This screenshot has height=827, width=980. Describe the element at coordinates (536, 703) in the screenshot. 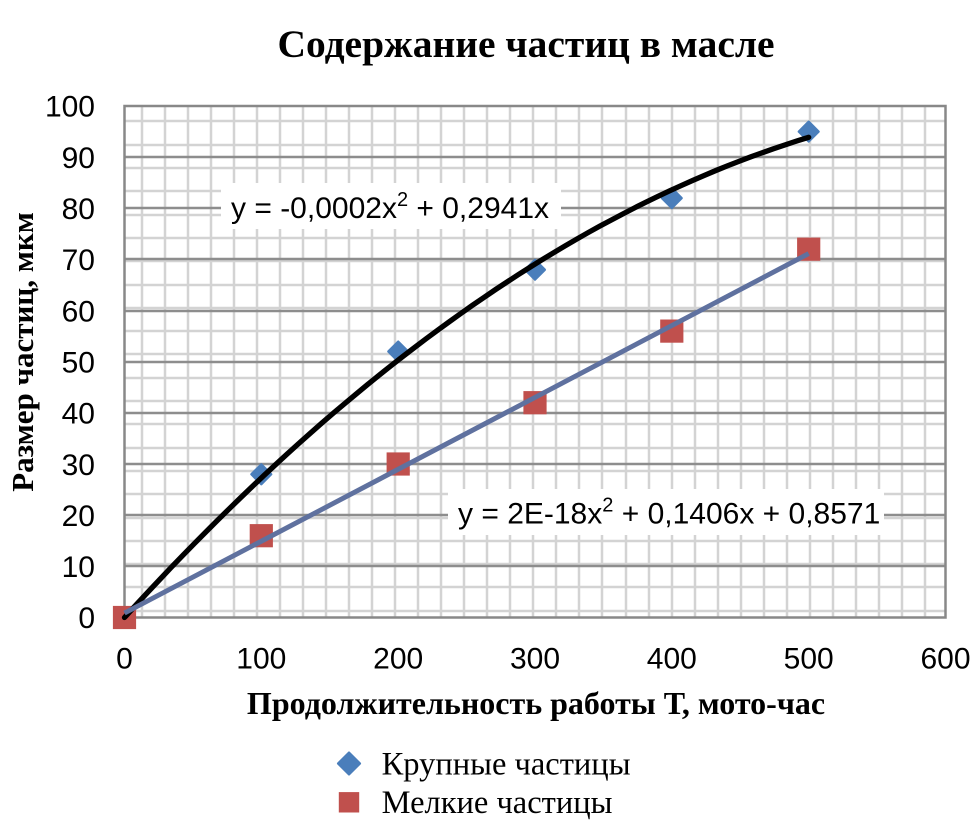

I see `svg-text:Продолжительность работы Т, мо: Продолжительность работы Т, мото-час` at that location.